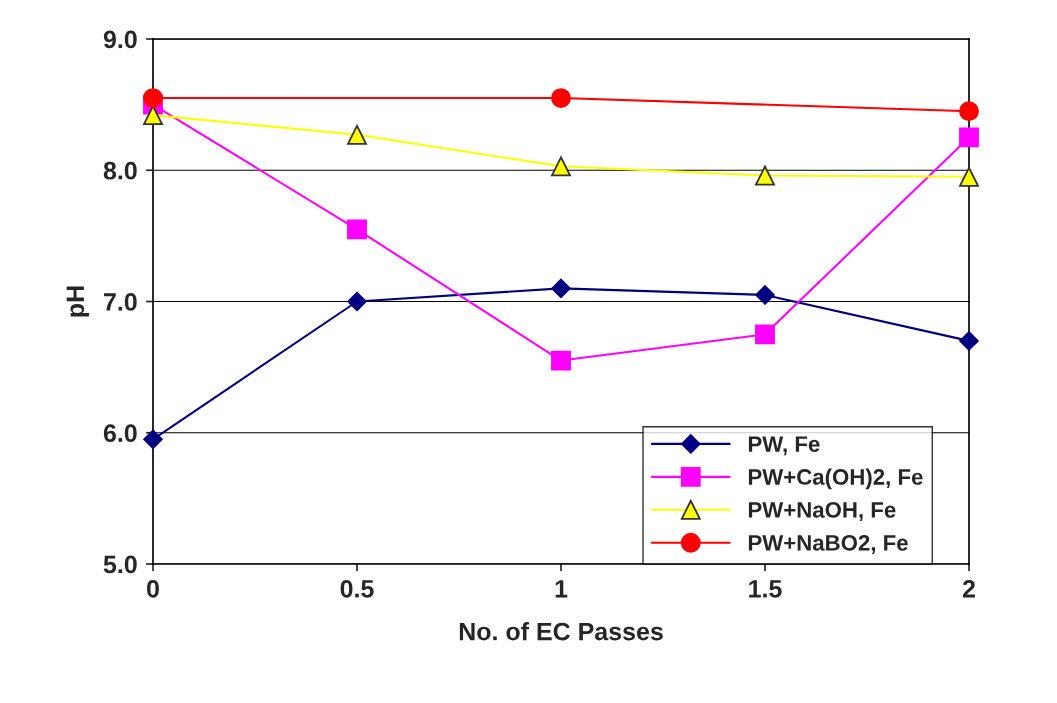  I want to click on y-tick-label: 6.0, so click(120, 433).